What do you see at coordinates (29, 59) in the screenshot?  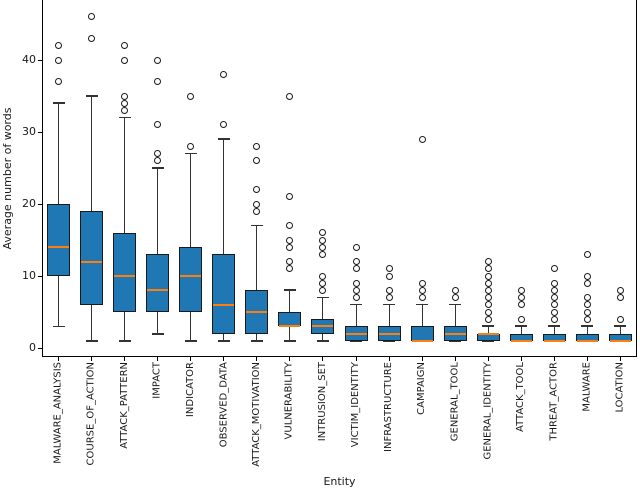 I see `y-tick-label: 40` at bounding box center [29, 59].